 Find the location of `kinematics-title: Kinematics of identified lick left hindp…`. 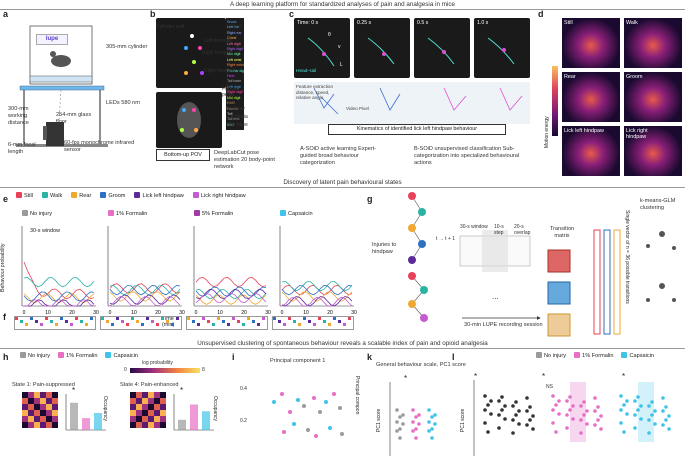

kinematics-title: Kinematics of identified lick left hindp… is located at coordinates (417, 129).